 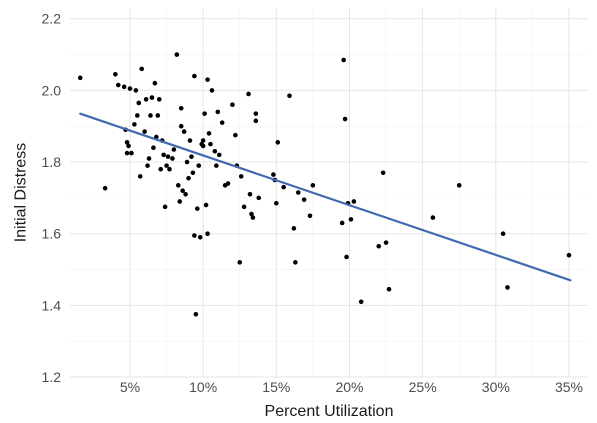 I want to click on x-tick-label: 25%, so click(x=423, y=387).